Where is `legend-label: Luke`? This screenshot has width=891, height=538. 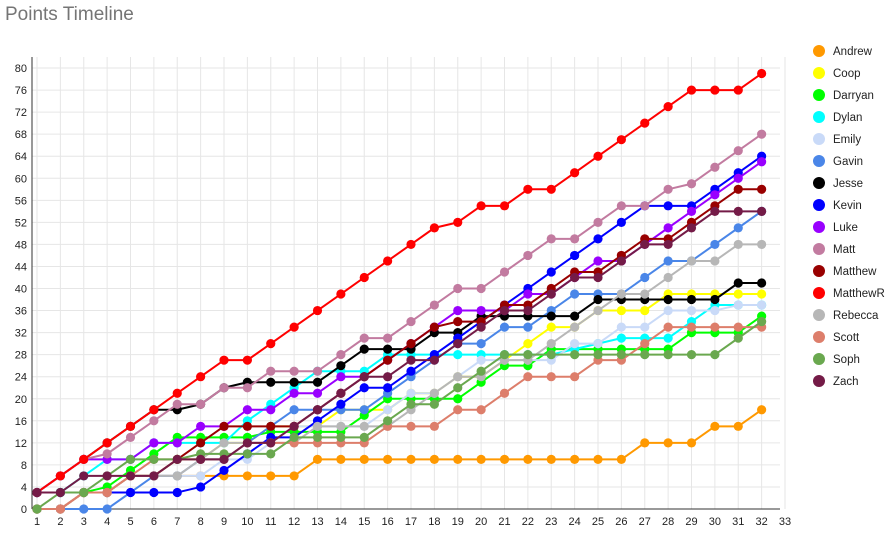
legend-label: Luke is located at coordinates (845, 228).